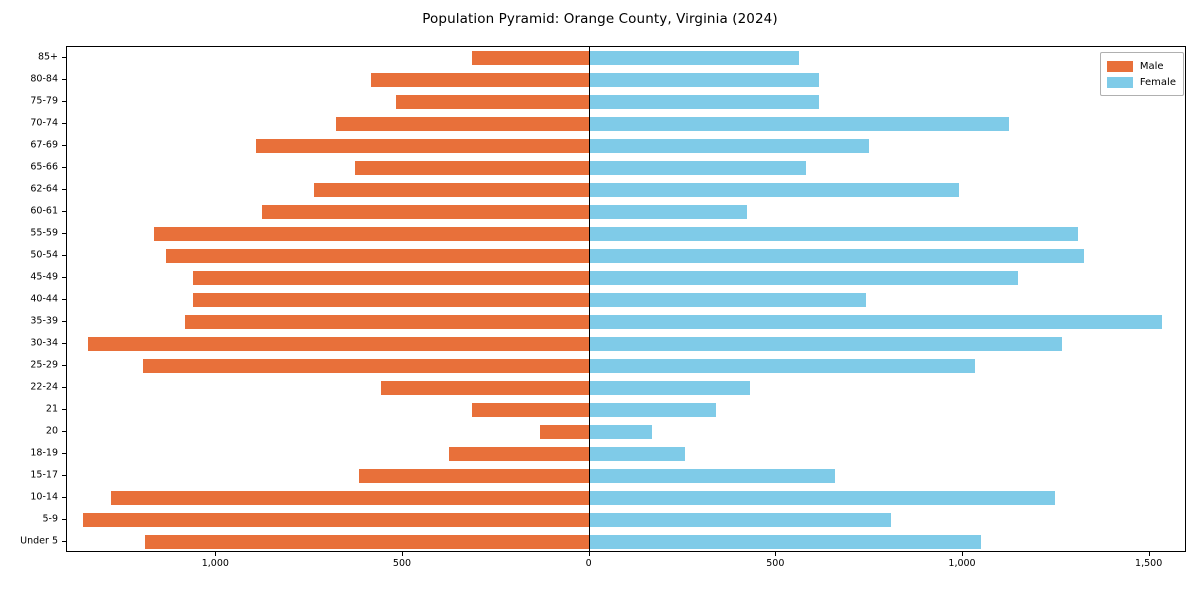  What do you see at coordinates (588, 563) in the screenshot?
I see `x-tick-label: 0` at bounding box center [588, 563].